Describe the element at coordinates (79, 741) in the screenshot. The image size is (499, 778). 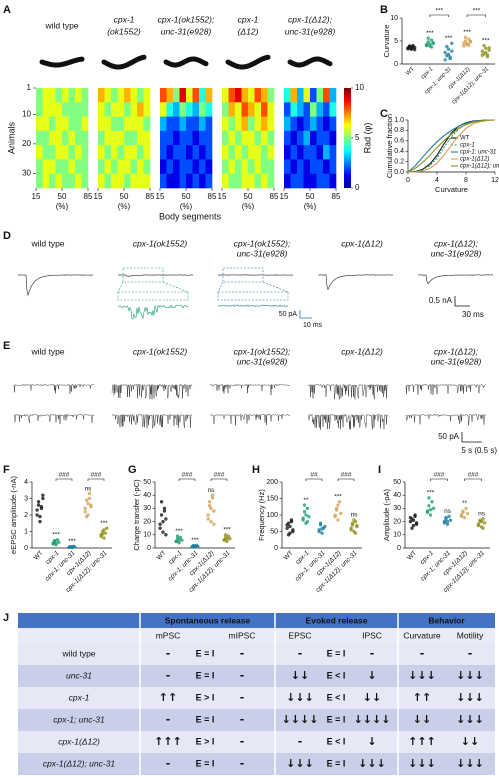
I see `genotype-cell: cpx-1(Δ12)` at that location.